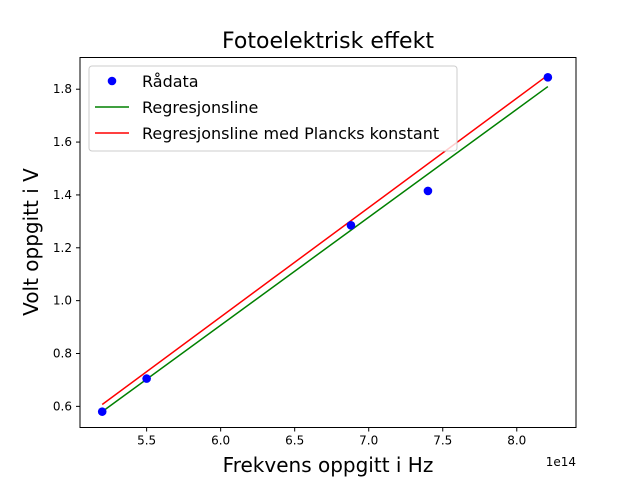  I want to click on y-tick-label: 1.4, so click(62, 195).